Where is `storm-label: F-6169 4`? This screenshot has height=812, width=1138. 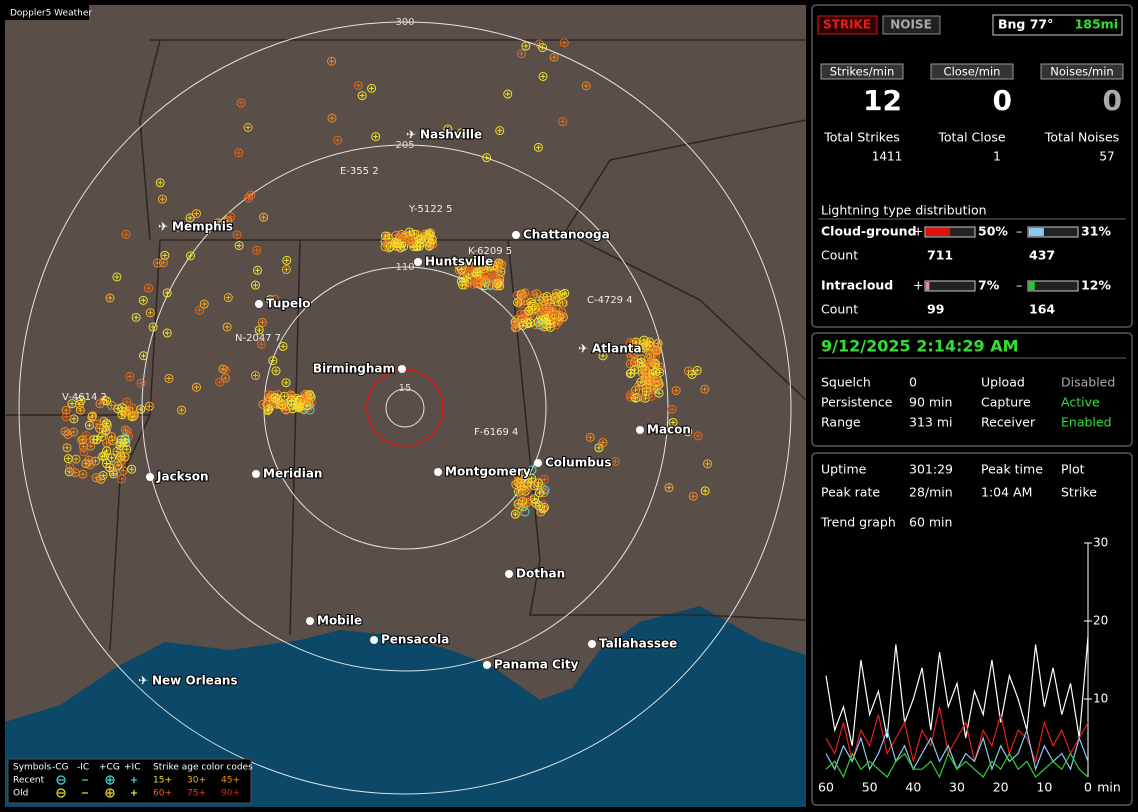
storm-label: F-6169 4 is located at coordinates (496, 432).